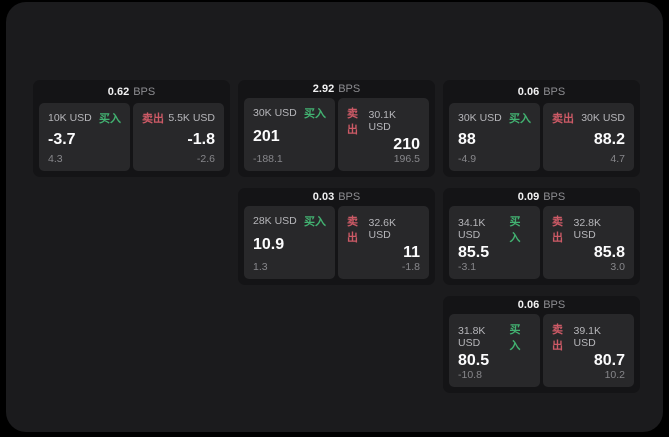  Describe the element at coordinates (603, 118) in the screenshot. I see `sell-amount-label: 30K USD` at that location.